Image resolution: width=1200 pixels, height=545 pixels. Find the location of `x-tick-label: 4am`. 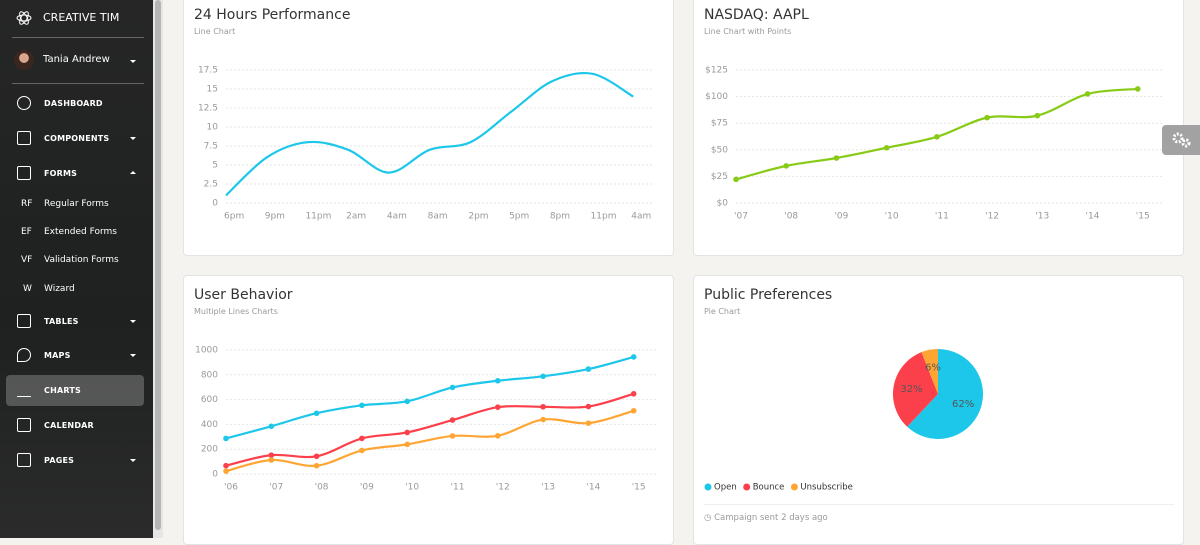

x-tick-label: 4am is located at coordinates (641, 217).